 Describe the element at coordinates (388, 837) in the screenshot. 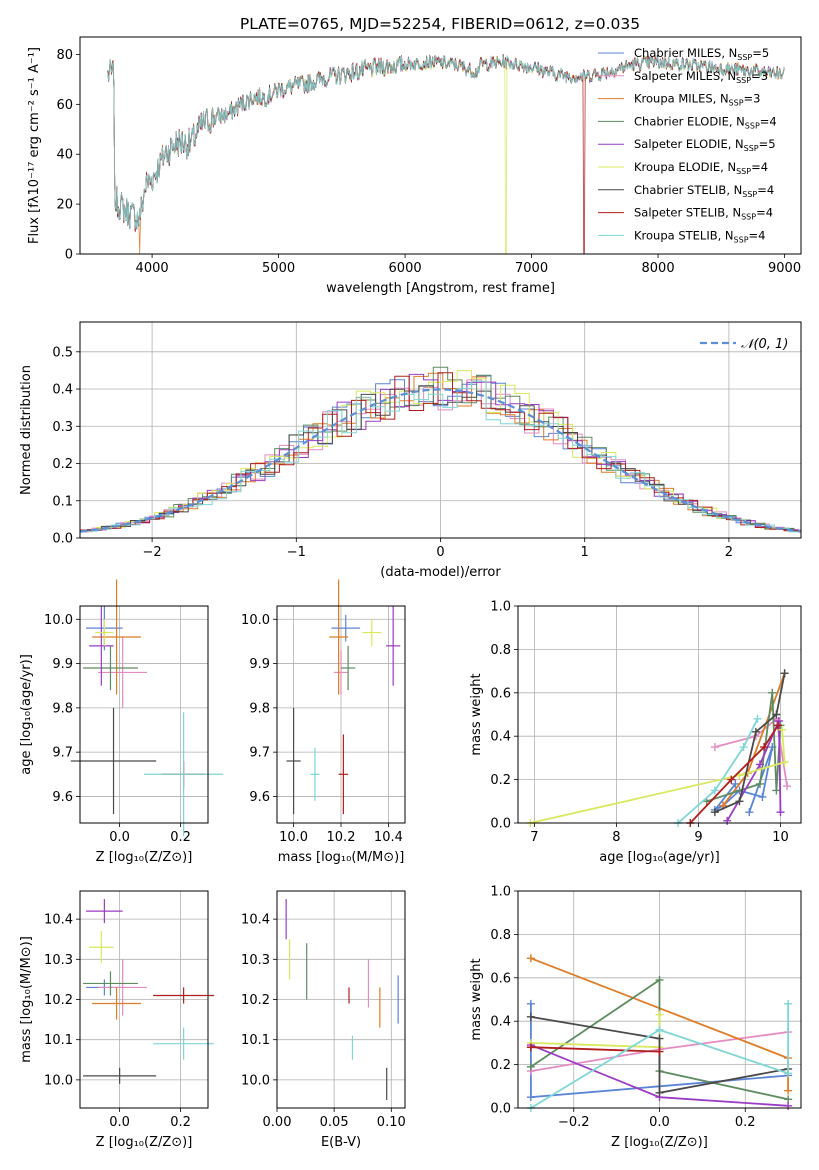

I see `x-tick-label: 10.4` at that location.